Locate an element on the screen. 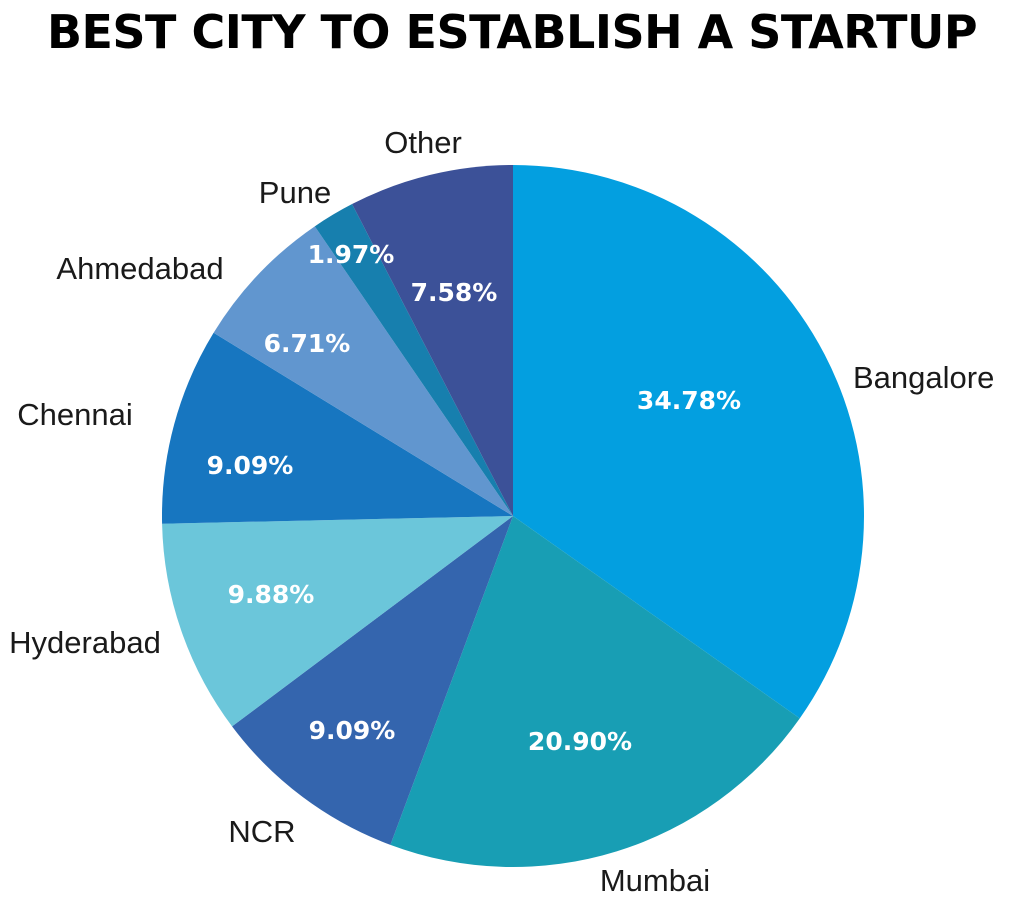 The width and height of the screenshot is (1024, 908). slice-value-bangalore: 34.78% is located at coordinates (689, 400).